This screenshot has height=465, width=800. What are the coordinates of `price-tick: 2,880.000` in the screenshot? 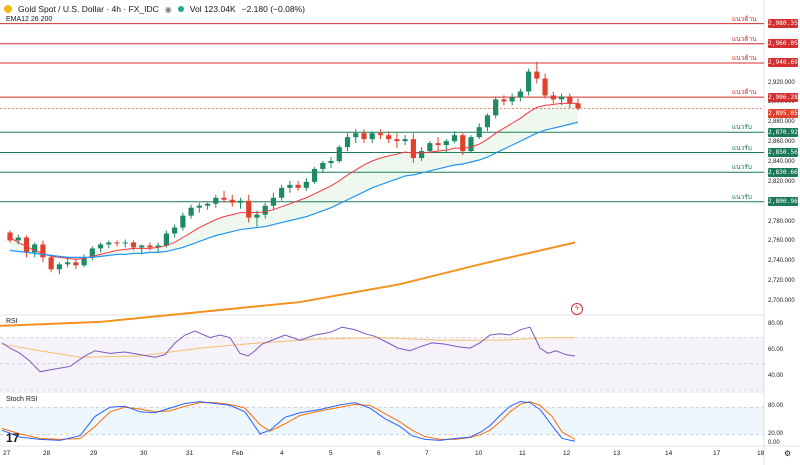 It's located at (781, 122).